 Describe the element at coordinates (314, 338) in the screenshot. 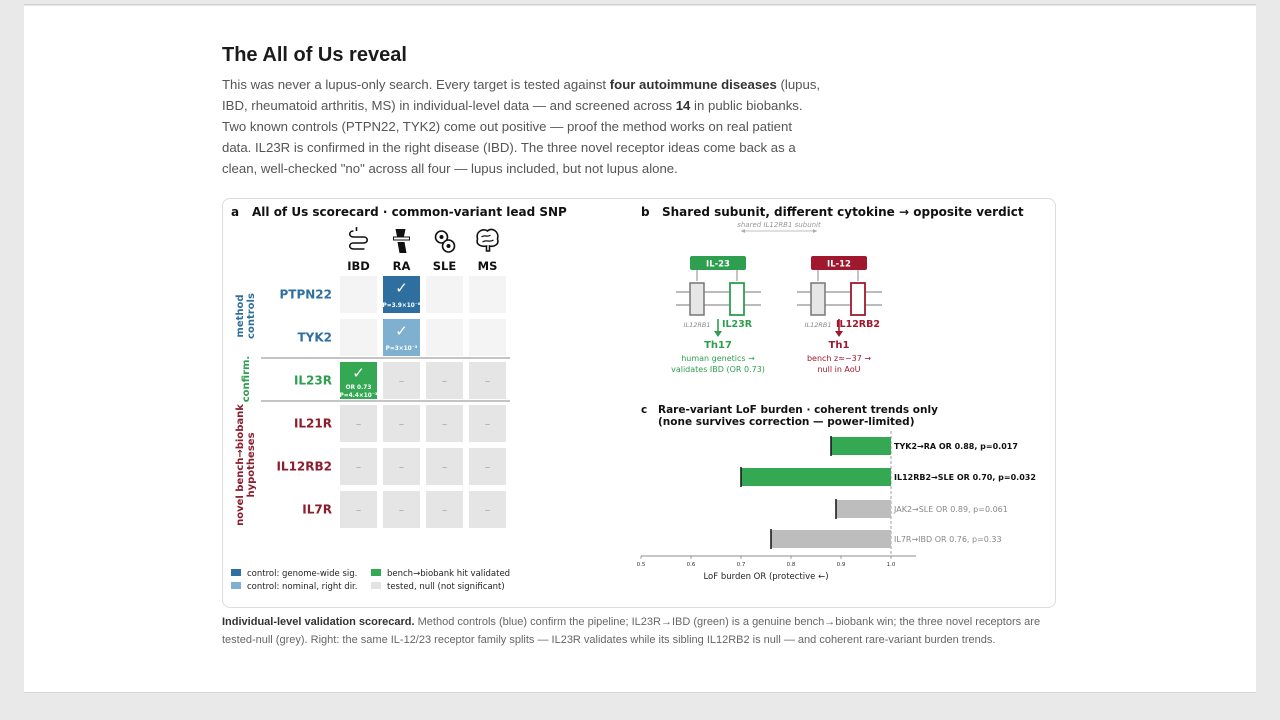

I see `gene-label: TYK2` at that location.